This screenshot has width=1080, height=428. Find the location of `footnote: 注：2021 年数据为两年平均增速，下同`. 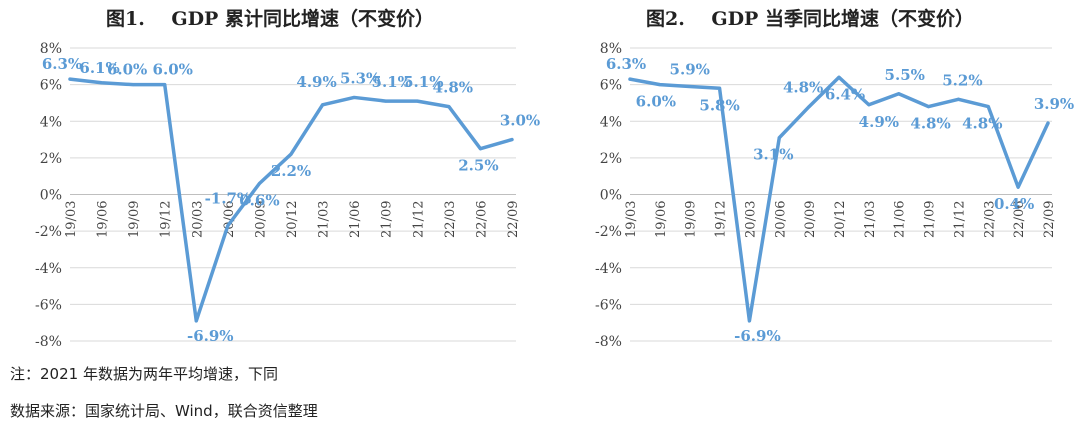

footnote: 注：2021 年数据为两年平均增速，下同 is located at coordinates (144, 374).